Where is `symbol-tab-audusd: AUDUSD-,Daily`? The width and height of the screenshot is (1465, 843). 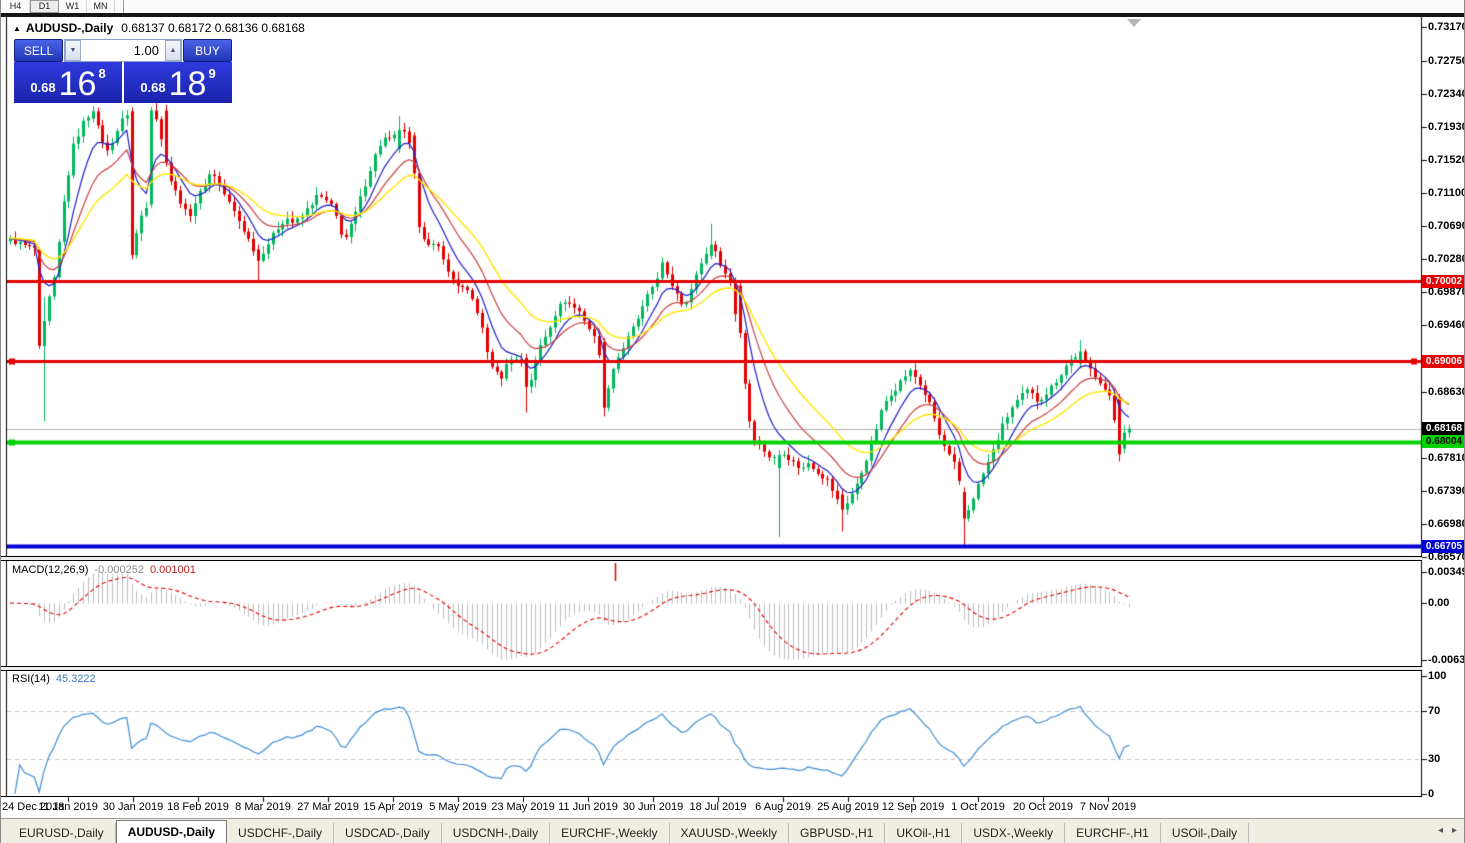
symbol-tab-audusd: AUDUSD-,Daily is located at coordinates (171, 831).